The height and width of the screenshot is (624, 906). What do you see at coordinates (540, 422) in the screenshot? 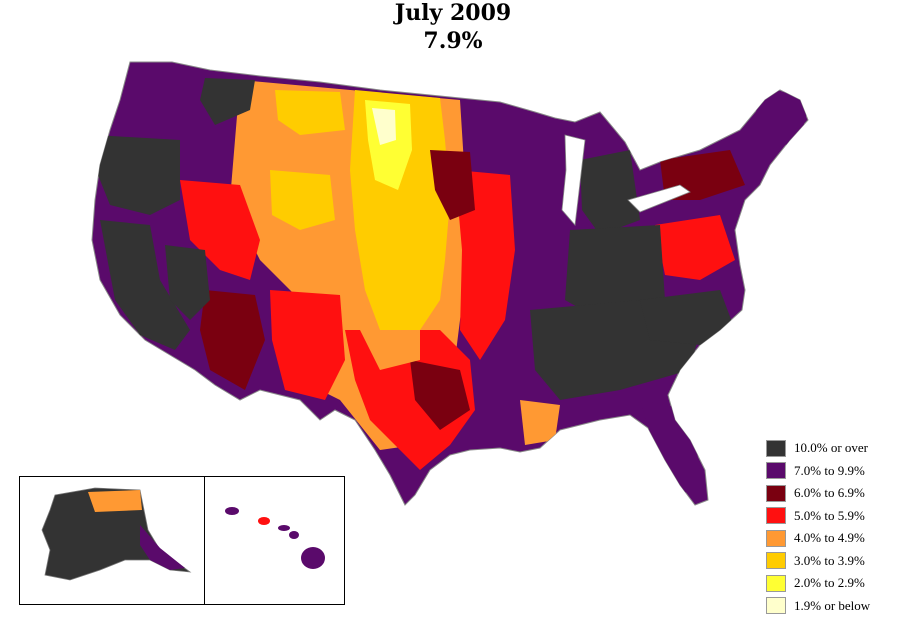
I see `region-louisiana-orange` at bounding box center [540, 422].